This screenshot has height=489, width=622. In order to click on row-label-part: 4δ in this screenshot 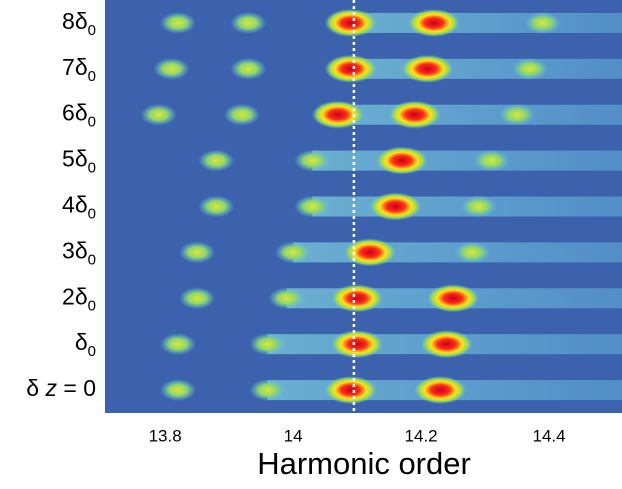, I will do `click(75, 205)`.